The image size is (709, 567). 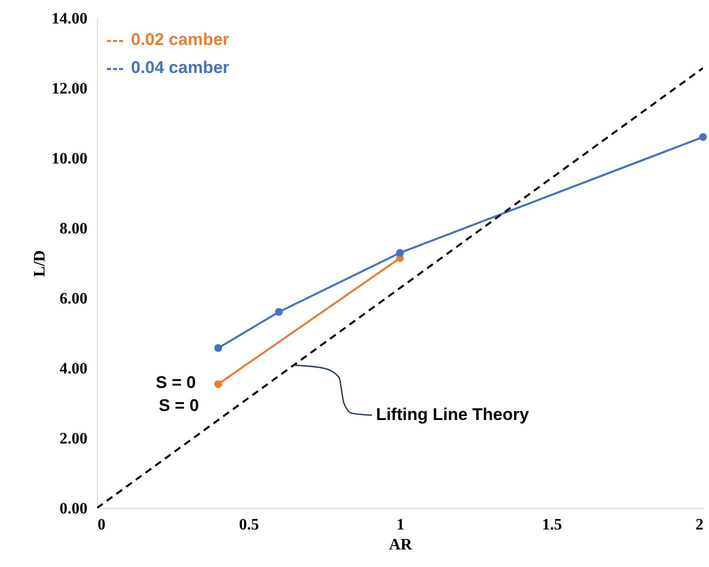 I want to click on legend-label: 0.02 camber, so click(x=180, y=39).